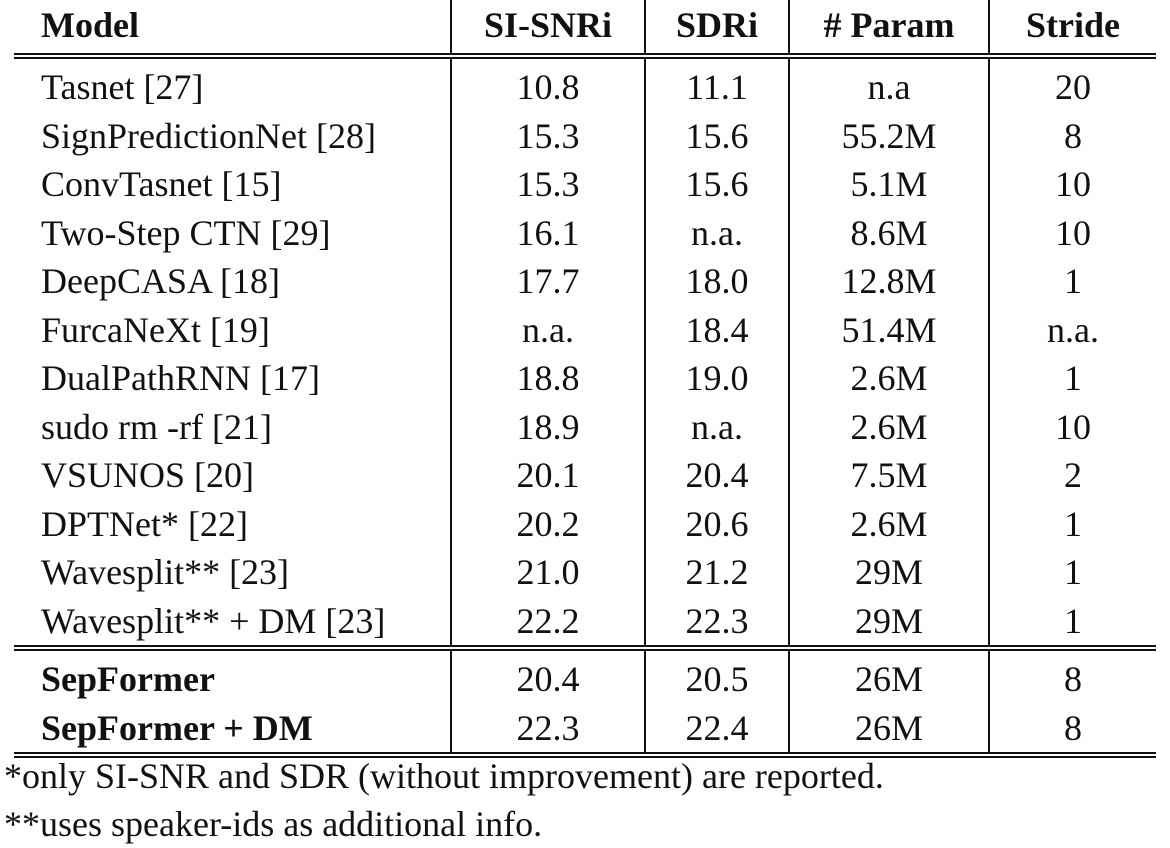 The height and width of the screenshot is (848, 1170). What do you see at coordinates (547, 475) in the screenshot?
I see `prior-cell-si-snri: 20.1` at bounding box center [547, 475].